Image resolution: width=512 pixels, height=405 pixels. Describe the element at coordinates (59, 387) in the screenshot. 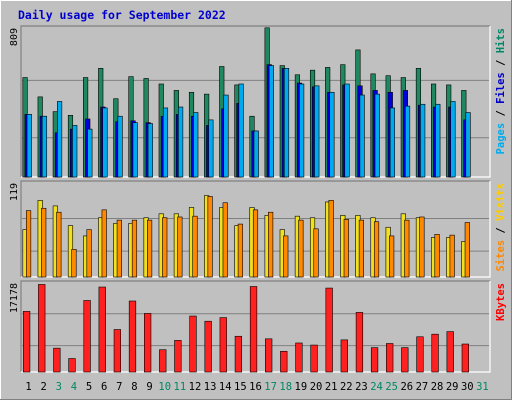

I see `day-label-3: 3` at that location.